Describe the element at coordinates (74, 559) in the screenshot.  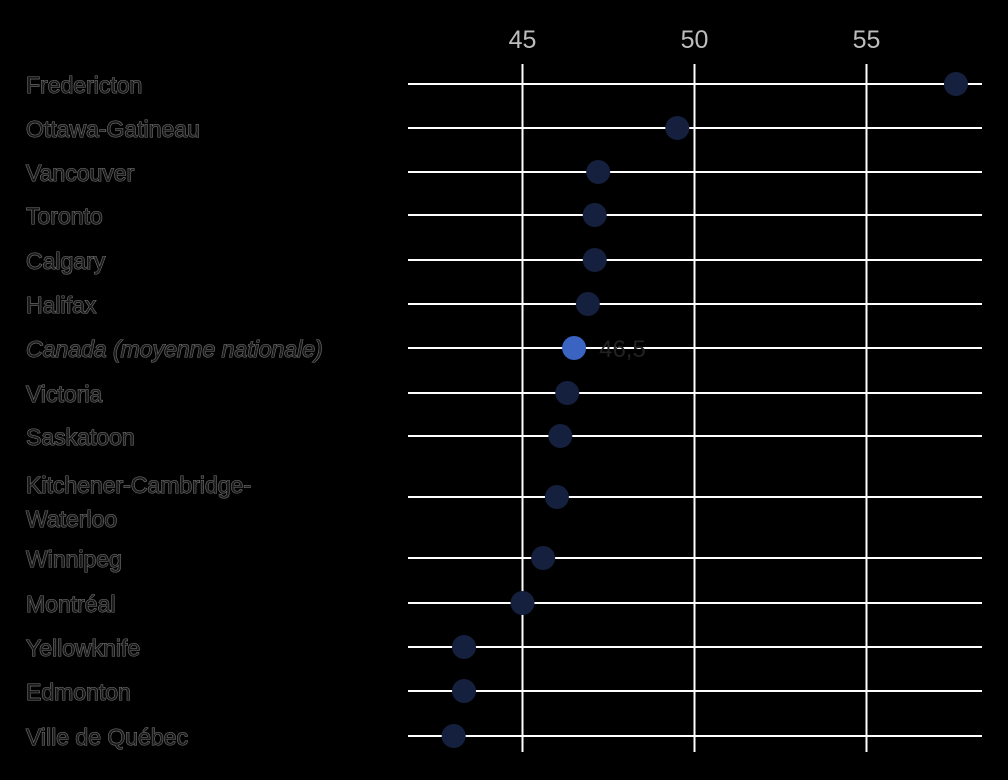
I see `category-label: Winnipeg` at that location.